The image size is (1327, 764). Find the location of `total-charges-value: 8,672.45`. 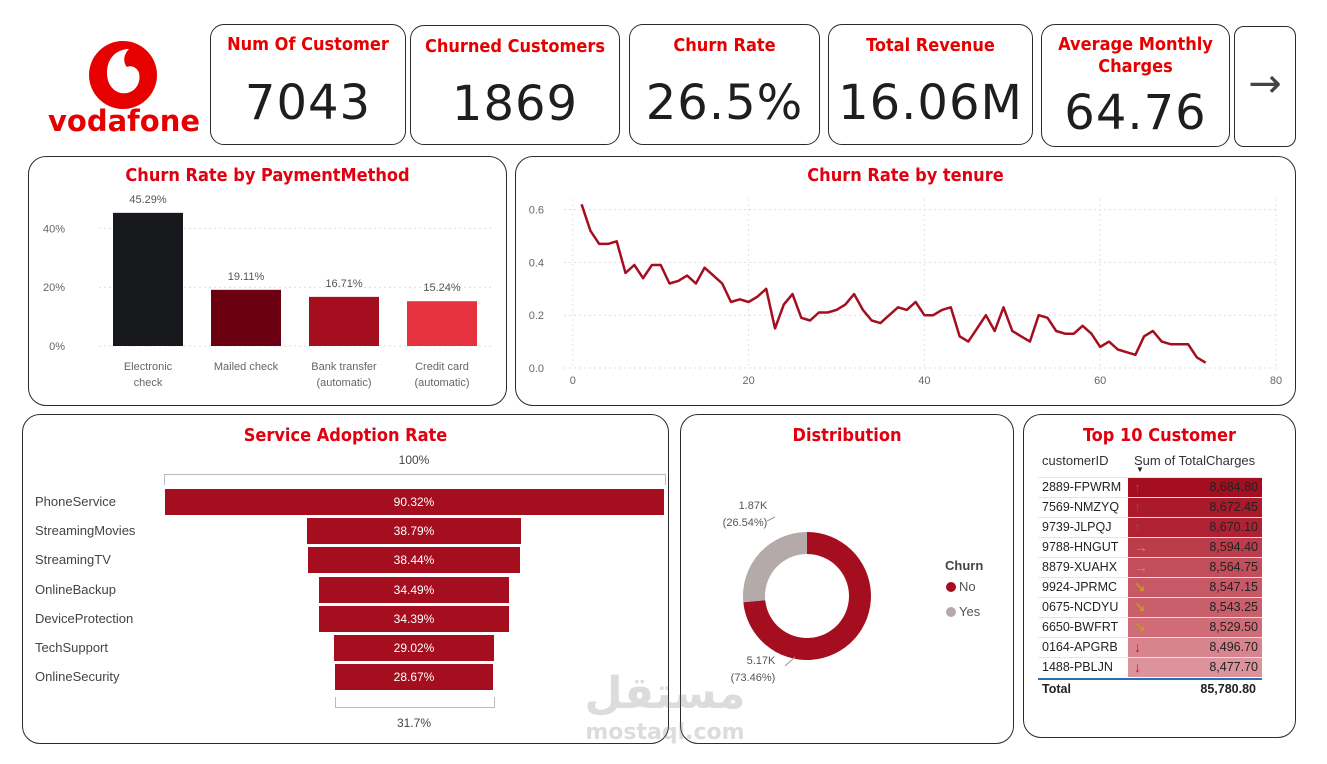

total-charges-value: 8,672.45 is located at coordinates (1233, 507).